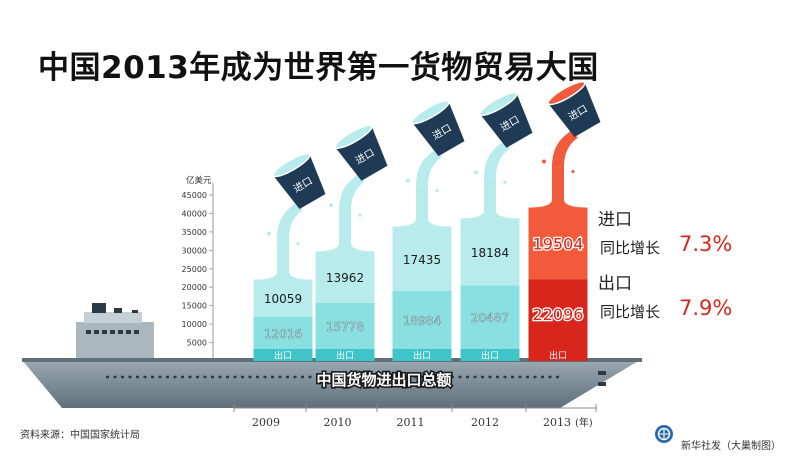  What do you see at coordinates (664, 434) in the screenshot?
I see `xinhua-logo-icon` at bounding box center [664, 434].